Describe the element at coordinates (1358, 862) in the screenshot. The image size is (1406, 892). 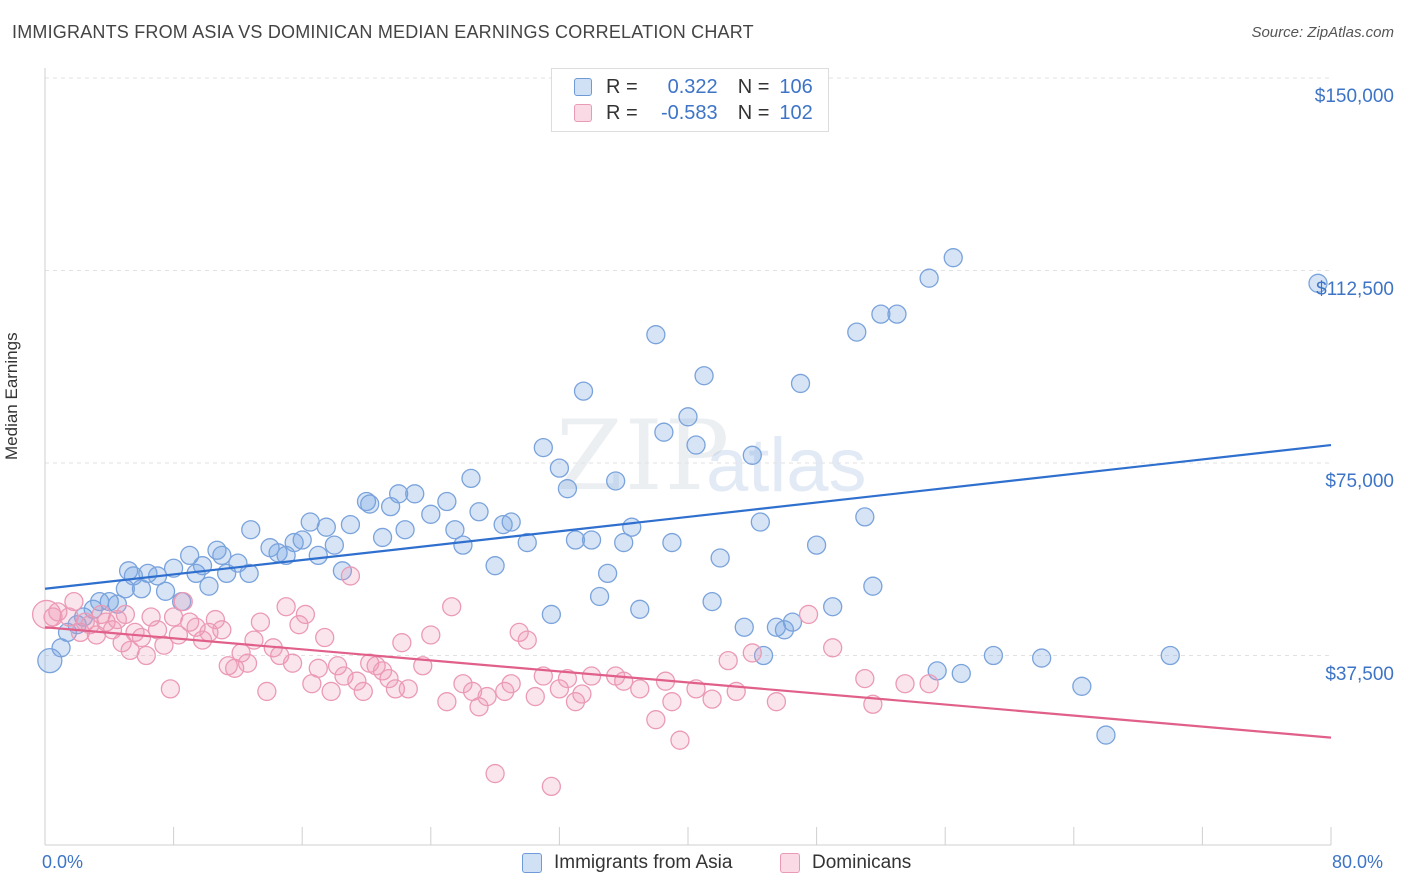
I see `x-tick-max: 80.0%` at that location.